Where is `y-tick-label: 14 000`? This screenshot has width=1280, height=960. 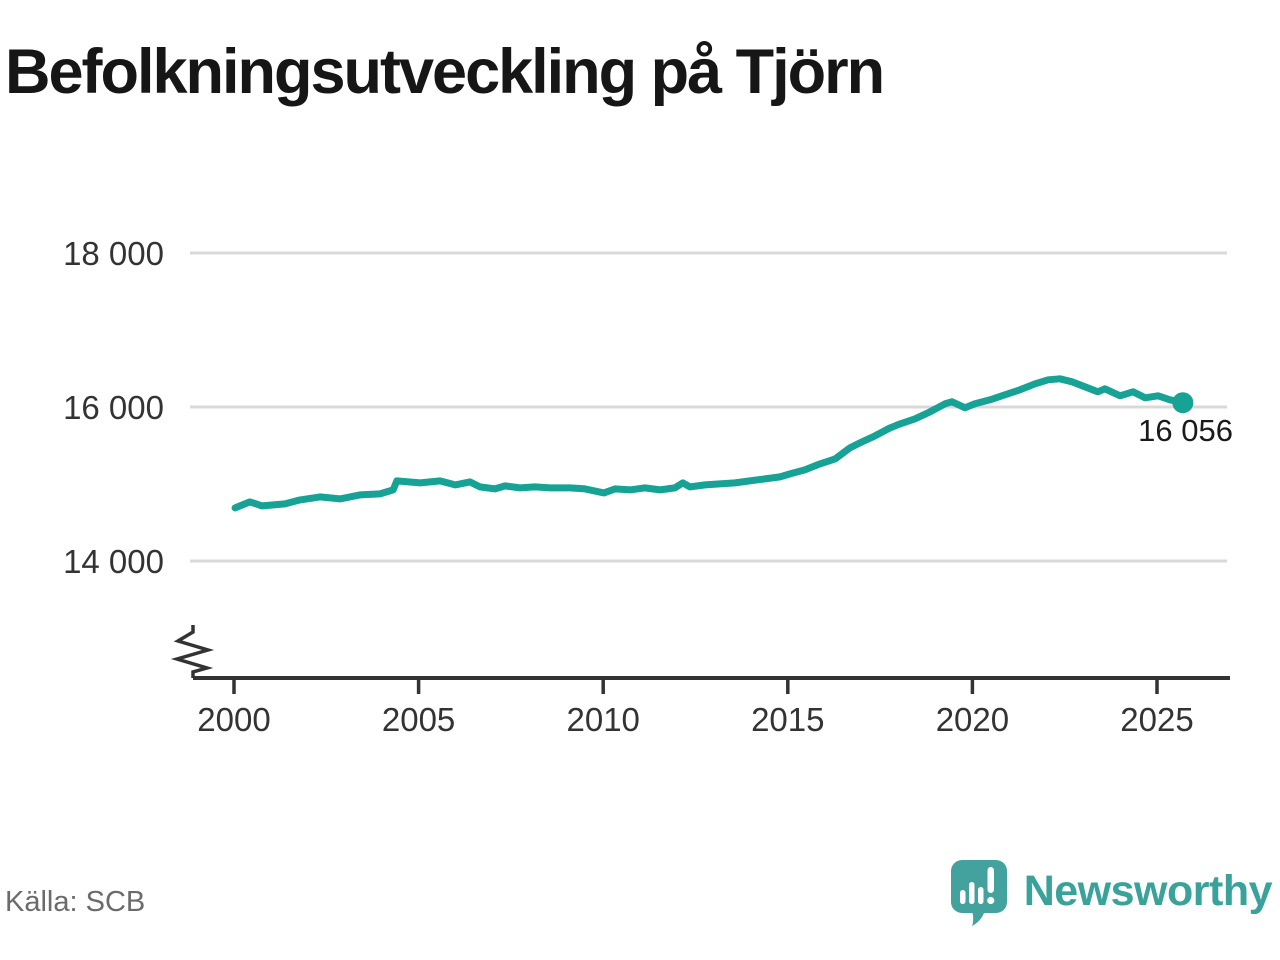 y-tick-label: 14 000 is located at coordinates (113, 561).